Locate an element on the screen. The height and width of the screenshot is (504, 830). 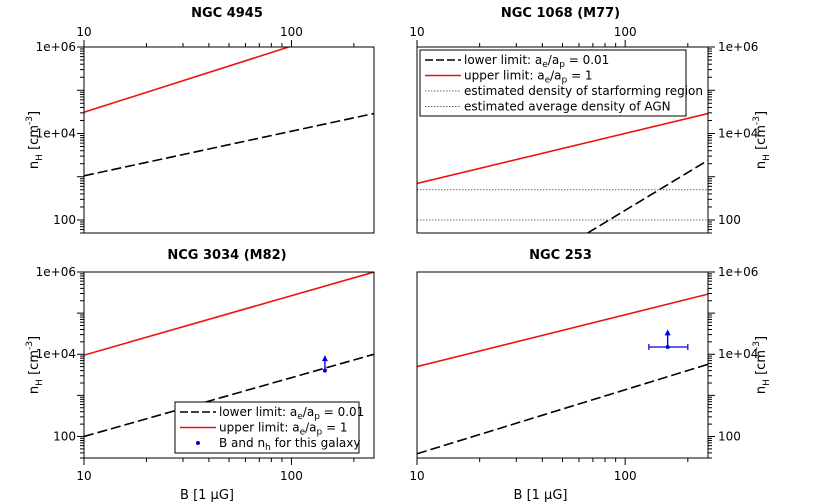
panel-title: NCG 3034 (M82) is located at coordinates (226, 255).